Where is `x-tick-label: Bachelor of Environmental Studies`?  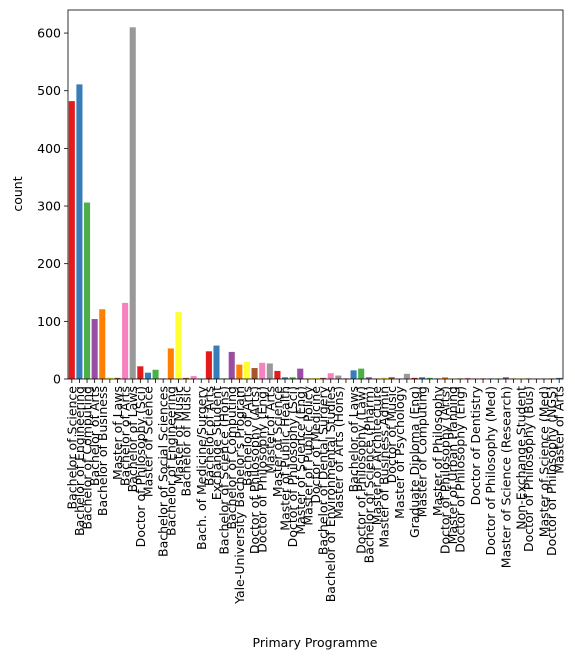
x-tick-label: Bachelor of Environmental Studies is located at coordinates (330, 494).